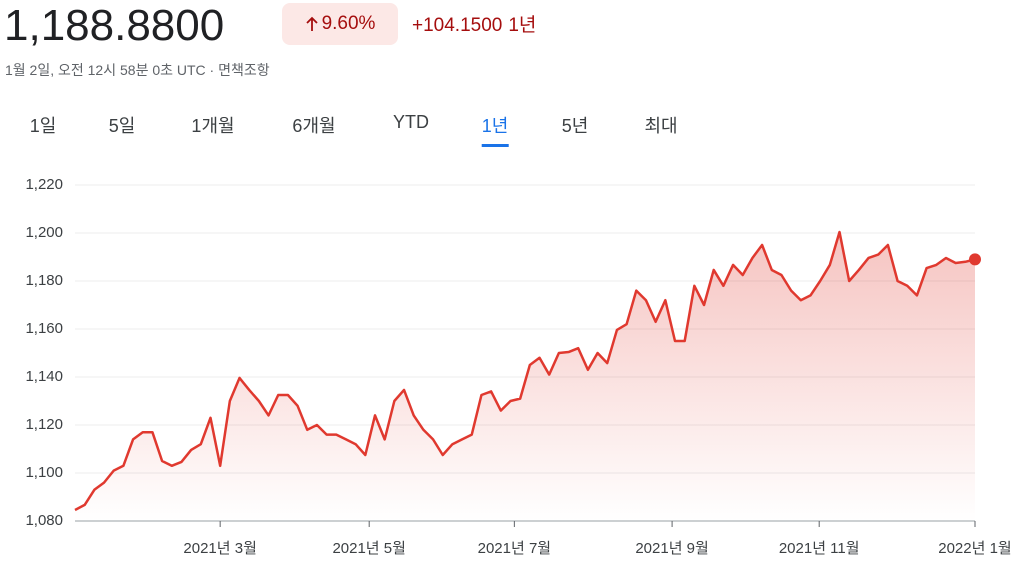 This screenshot has height=565, width=1022. I want to click on tab: 6개월, so click(314, 126).